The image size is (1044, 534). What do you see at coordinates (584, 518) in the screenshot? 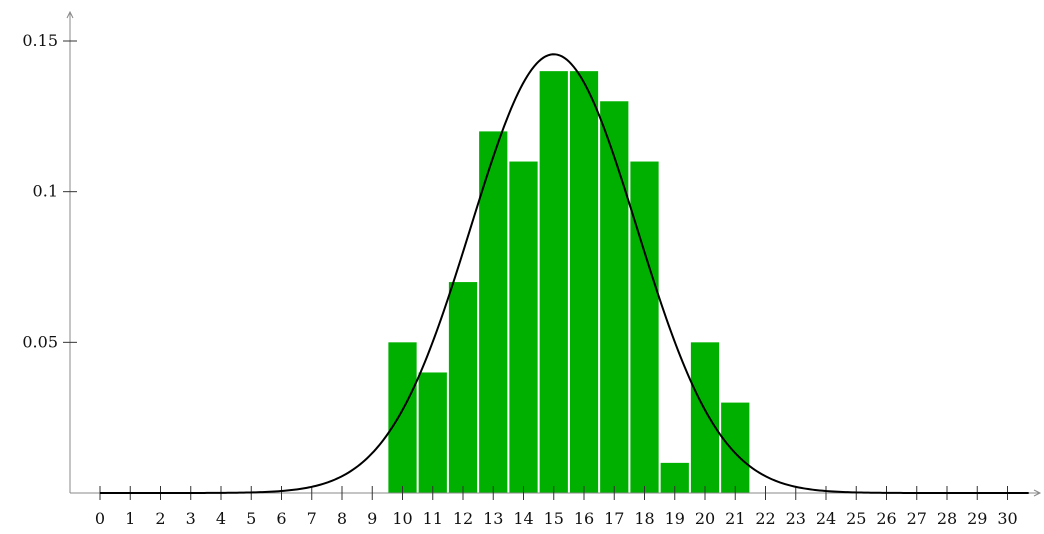
I see `x-tick-label-16: 16` at bounding box center [584, 518].